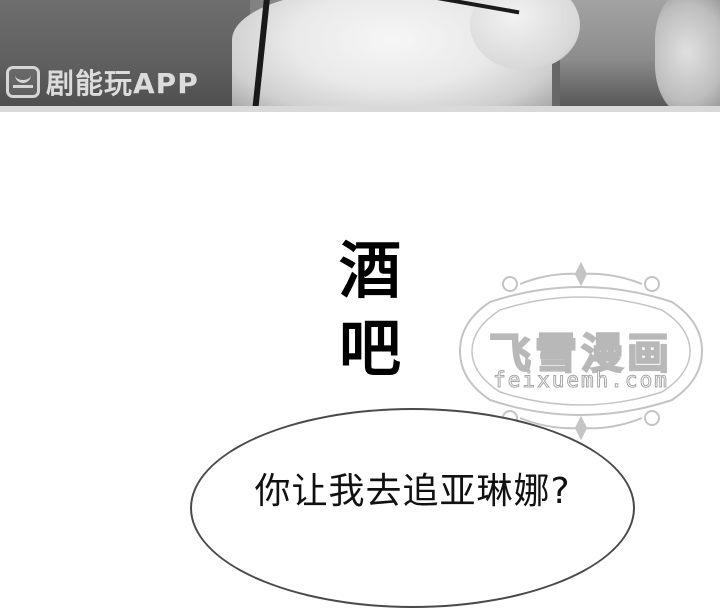 The width and height of the screenshot is (720, 608). Describe the element at coordinates (122, 83) in the screenshot. I see `app-logo-text: 剧能玩APP` at that location.